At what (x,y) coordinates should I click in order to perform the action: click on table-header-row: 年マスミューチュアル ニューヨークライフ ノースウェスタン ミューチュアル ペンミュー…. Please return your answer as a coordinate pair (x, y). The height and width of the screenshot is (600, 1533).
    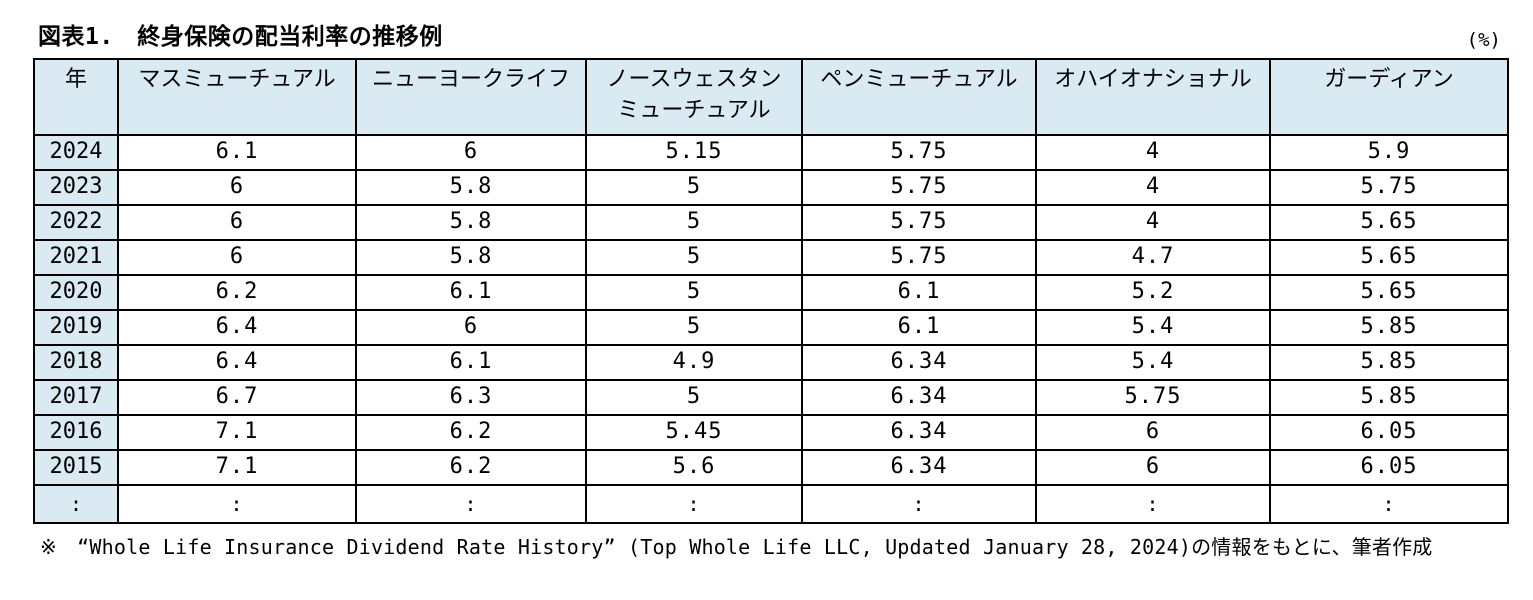
    Looking at the image, I should click on (771, 96).